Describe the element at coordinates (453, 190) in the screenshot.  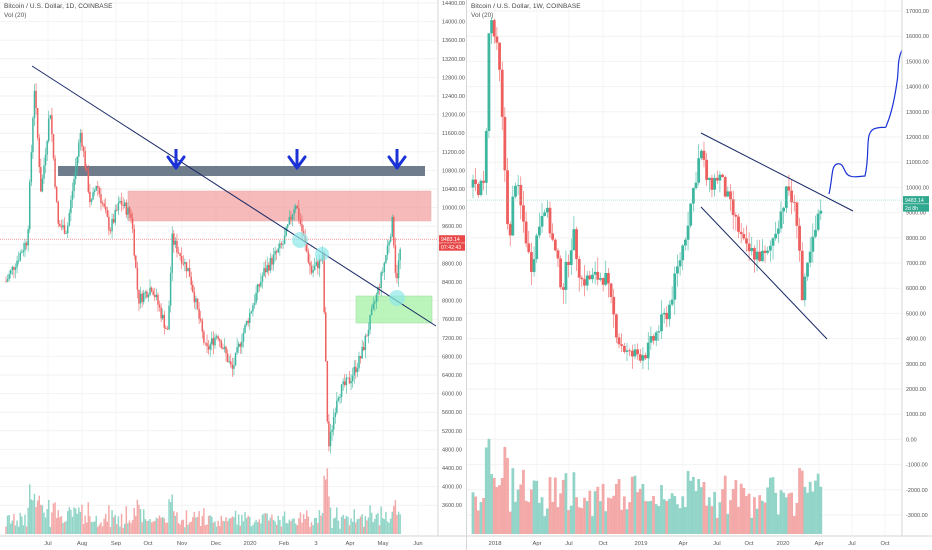
I see `price-tick-label: 10400.00` at that location.